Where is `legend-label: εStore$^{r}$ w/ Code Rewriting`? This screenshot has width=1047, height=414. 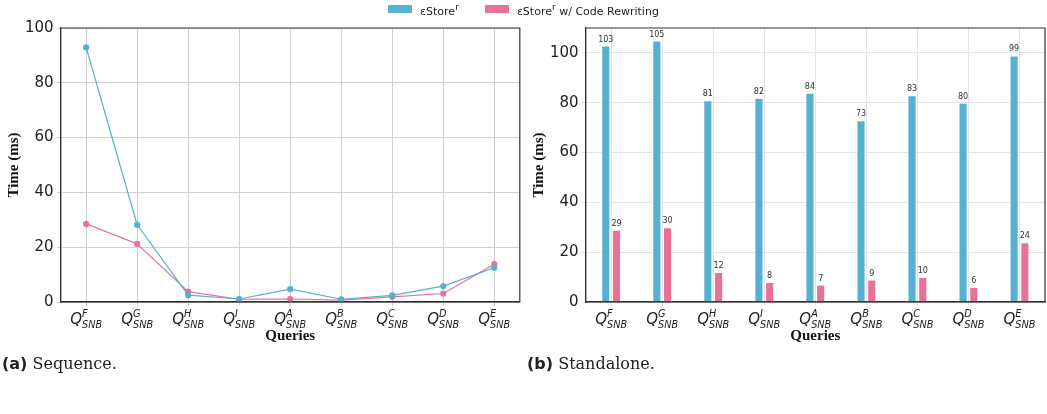
legend-label: εStore$^{r}$ w/ Code Rewriting is located at coordinates (587, 9).